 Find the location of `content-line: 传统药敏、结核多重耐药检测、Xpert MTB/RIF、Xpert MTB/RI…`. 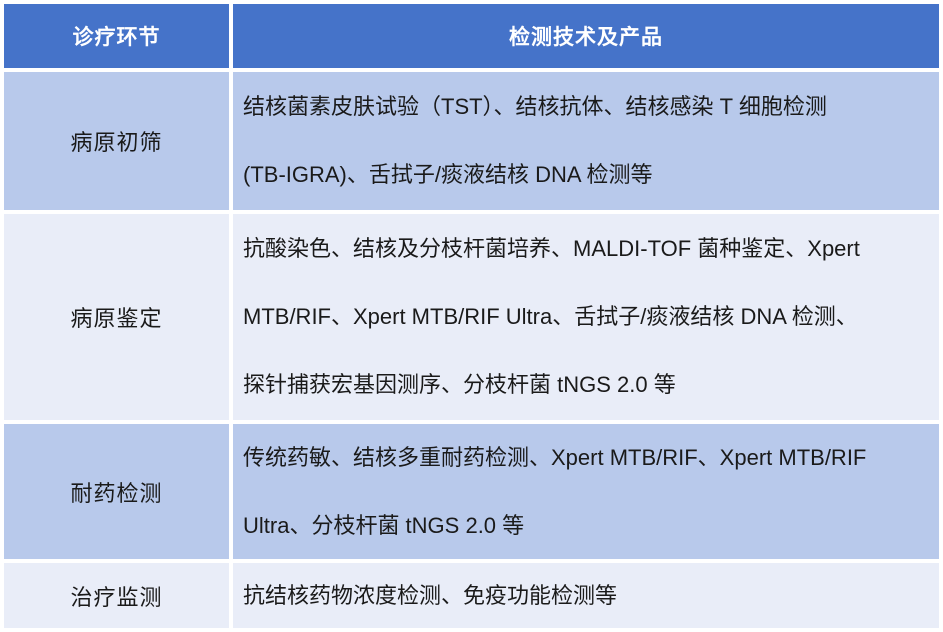

content-line: 传统药敏、结核多重耐药检测、Xpert MTB/RIF、Xpert MTB/RI… is located at coordinates (555, 457).